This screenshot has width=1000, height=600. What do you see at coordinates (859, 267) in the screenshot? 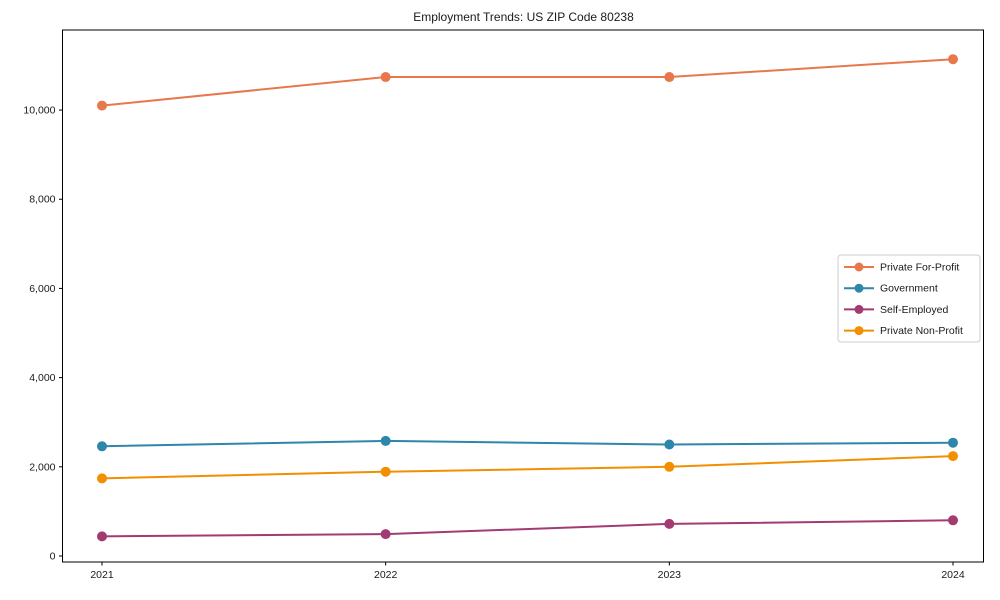
I see `legend-marker-private-for-profit` at bounding box center [859, 267].